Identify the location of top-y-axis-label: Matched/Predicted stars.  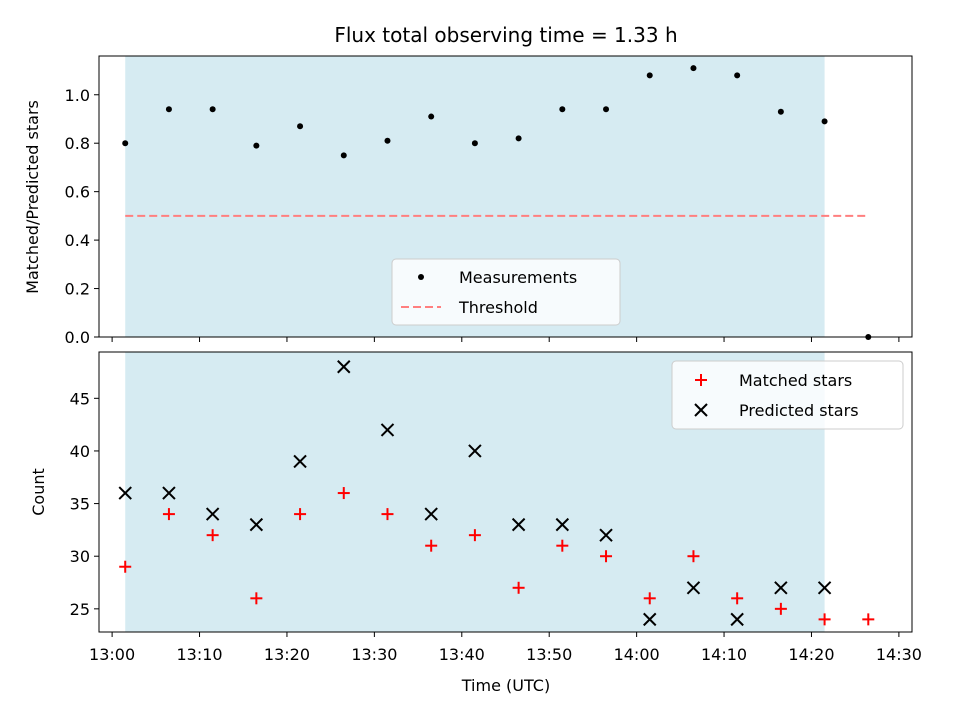
(32, 197).